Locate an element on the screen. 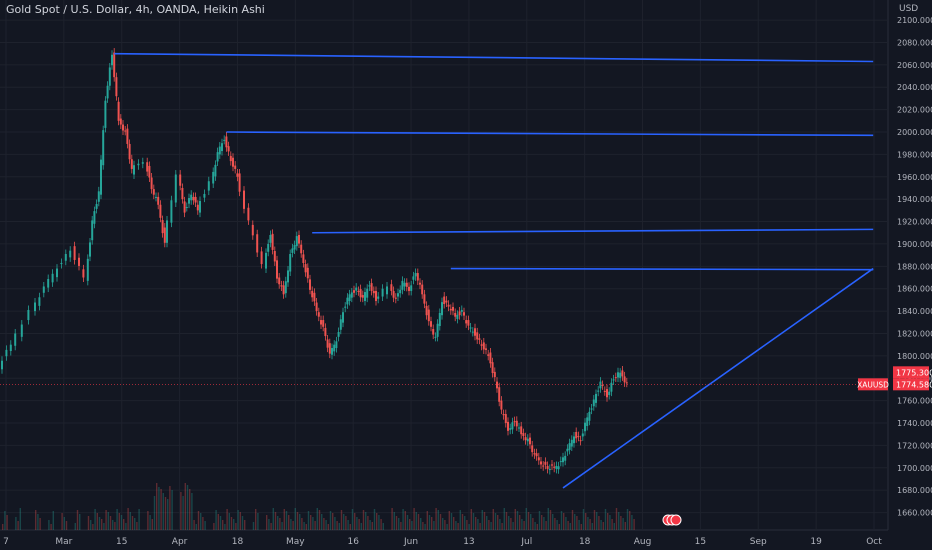 This screenshot has height=550, width=932. x-tick-label: 13 is located at coordinates (468, 542).